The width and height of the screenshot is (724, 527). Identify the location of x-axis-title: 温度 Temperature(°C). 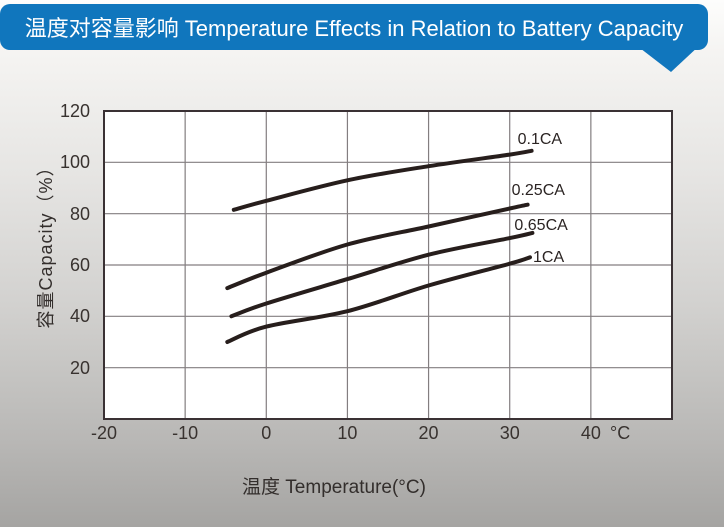
(334, 487).